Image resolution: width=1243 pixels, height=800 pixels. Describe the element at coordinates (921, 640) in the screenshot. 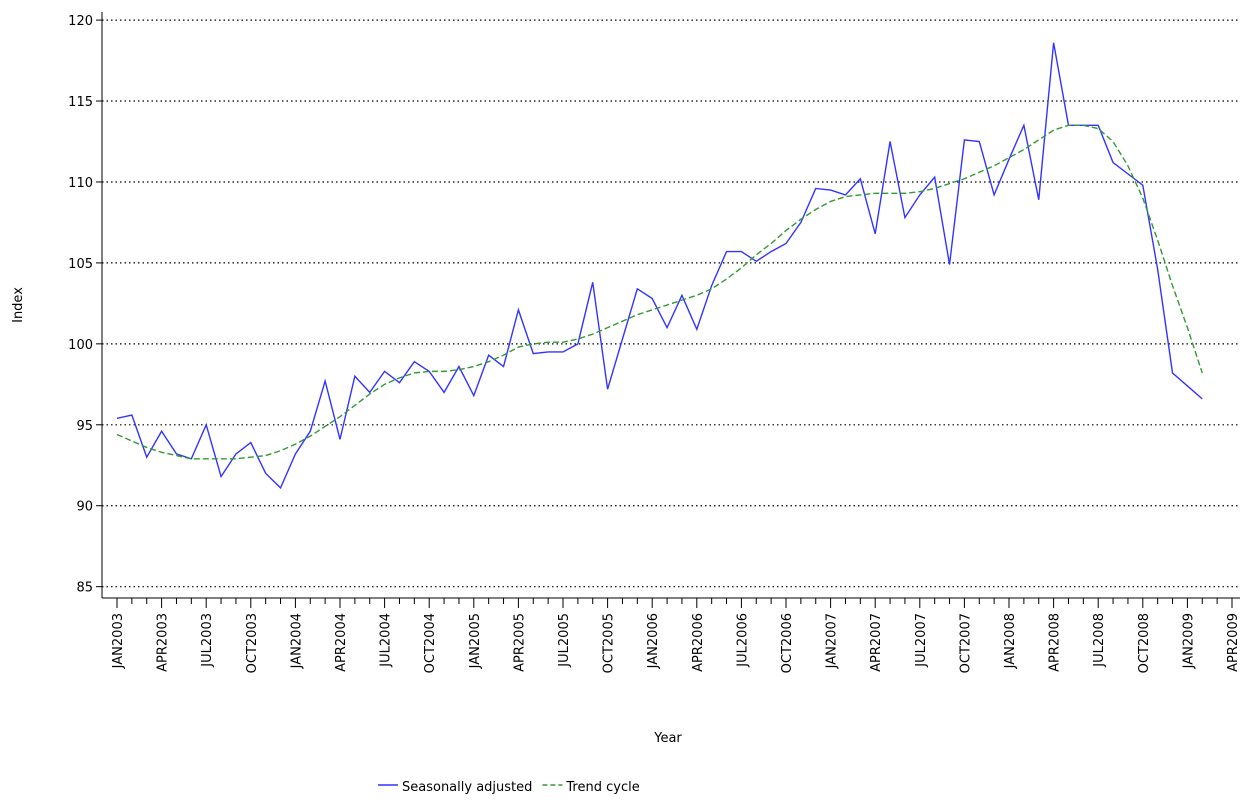

I see `x-tick-label: JUL2007` at that location.